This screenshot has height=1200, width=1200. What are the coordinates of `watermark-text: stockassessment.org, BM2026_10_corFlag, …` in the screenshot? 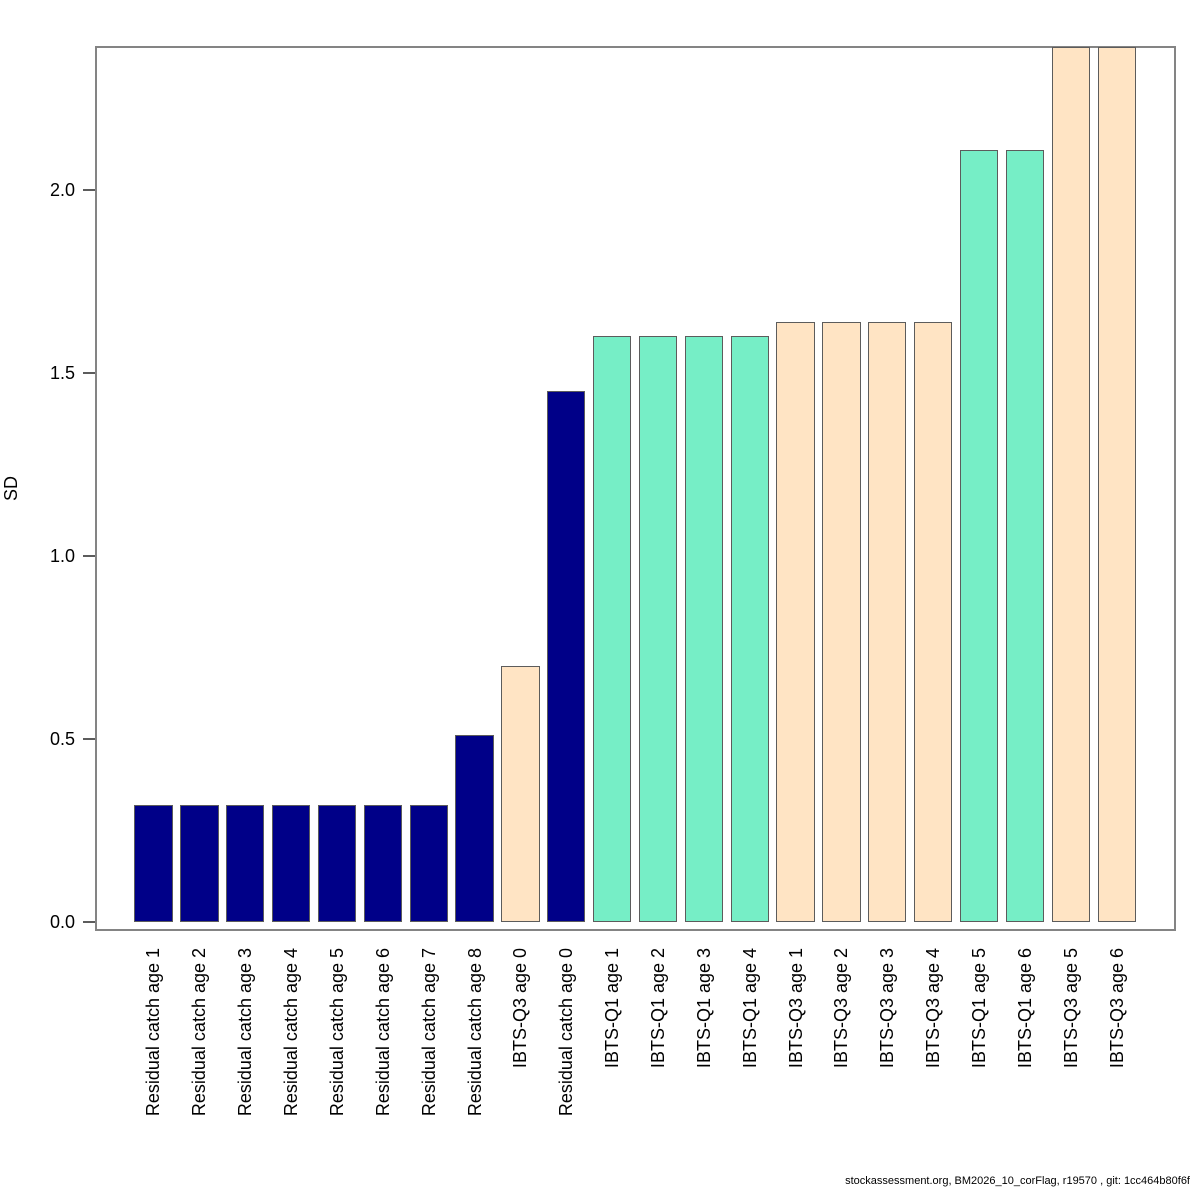 It's located at (1017, 1181).